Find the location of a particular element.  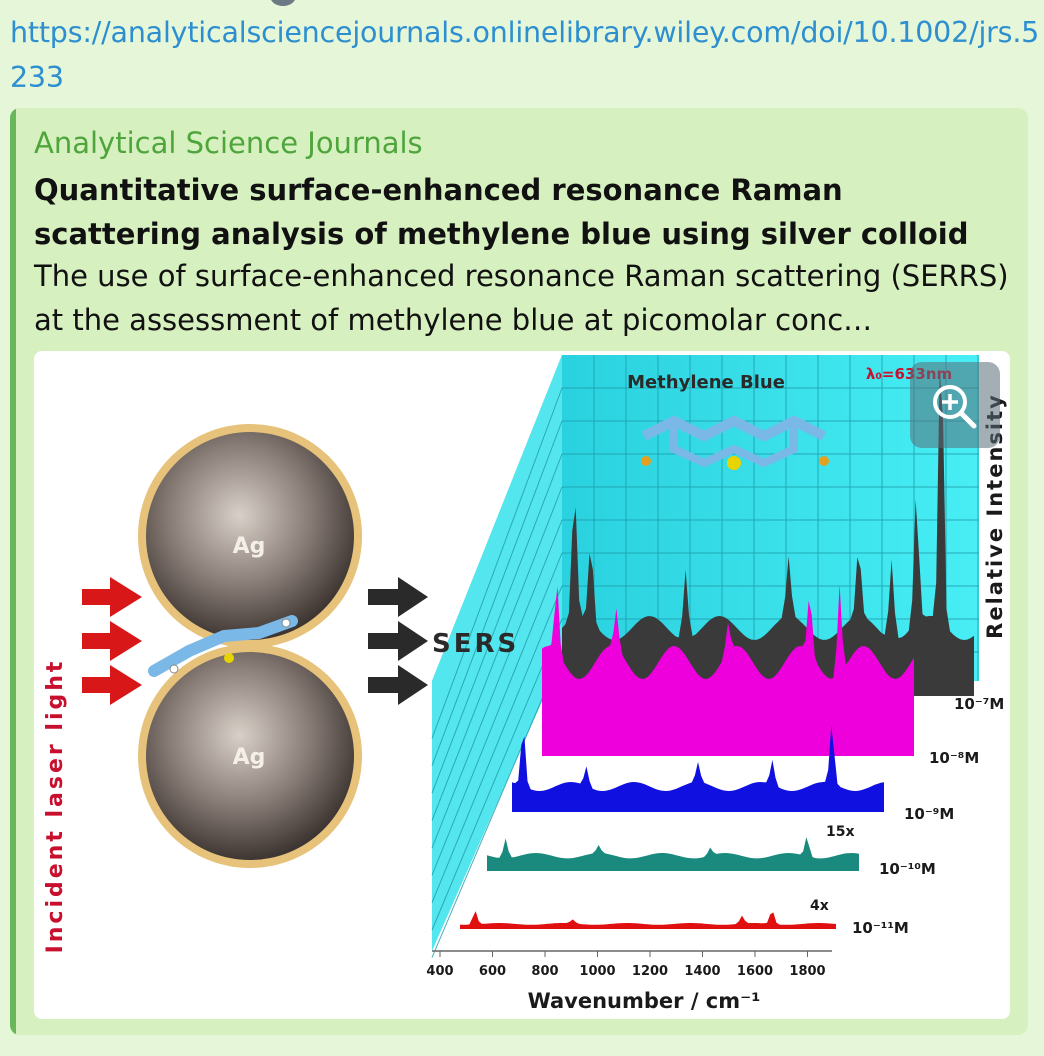

silver-nanoparticle-bottom: Ag is located at coordinates (250, 756).